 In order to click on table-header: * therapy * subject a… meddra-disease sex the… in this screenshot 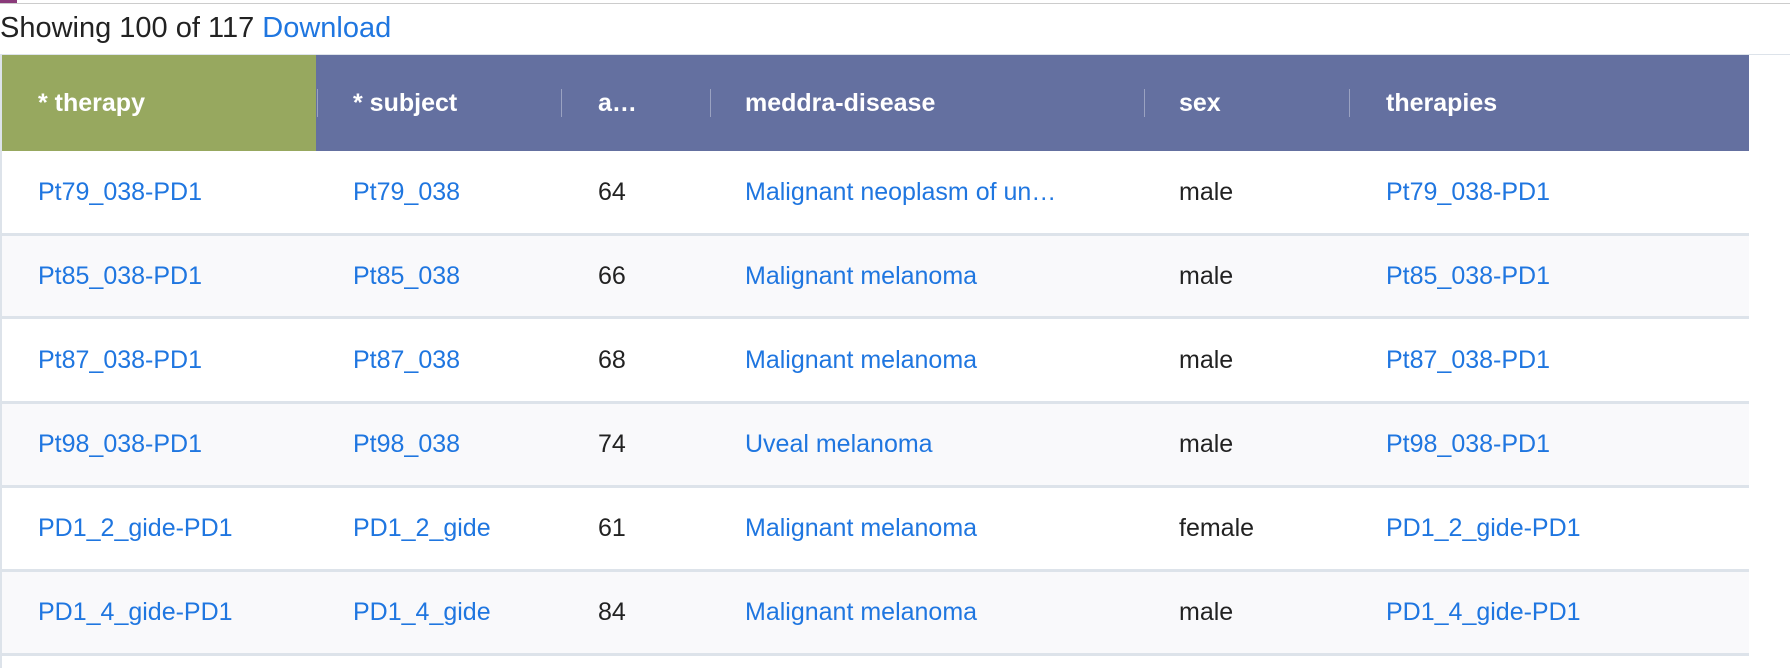, I will do `click(876, 103)`.